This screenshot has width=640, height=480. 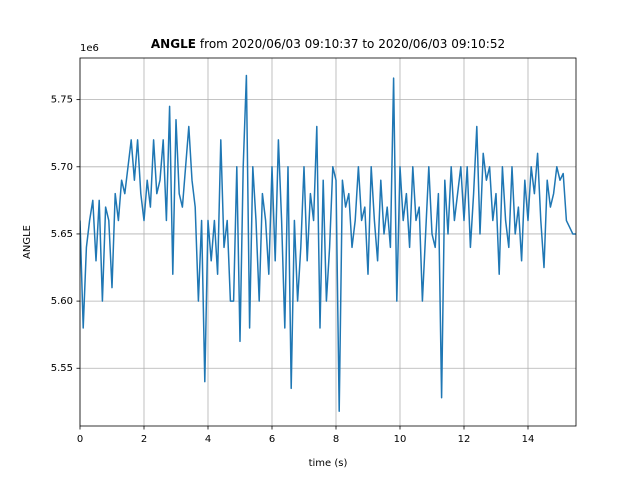 What do you see at coordinates (62, 234) in the screenshot?
I see `y-tick-label: 5.65` at bounding box center [62, 234].